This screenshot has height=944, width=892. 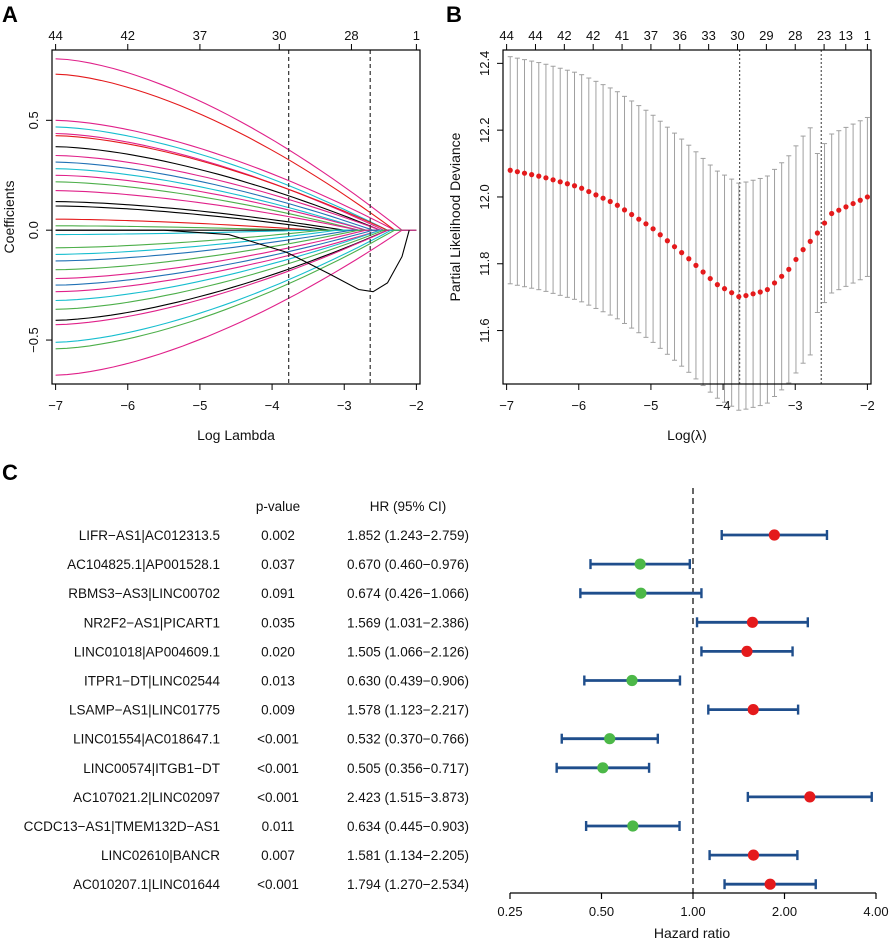 I want to click on row-hr-text: 1.569 (1.031−2.386), so click(x=408, y=622).